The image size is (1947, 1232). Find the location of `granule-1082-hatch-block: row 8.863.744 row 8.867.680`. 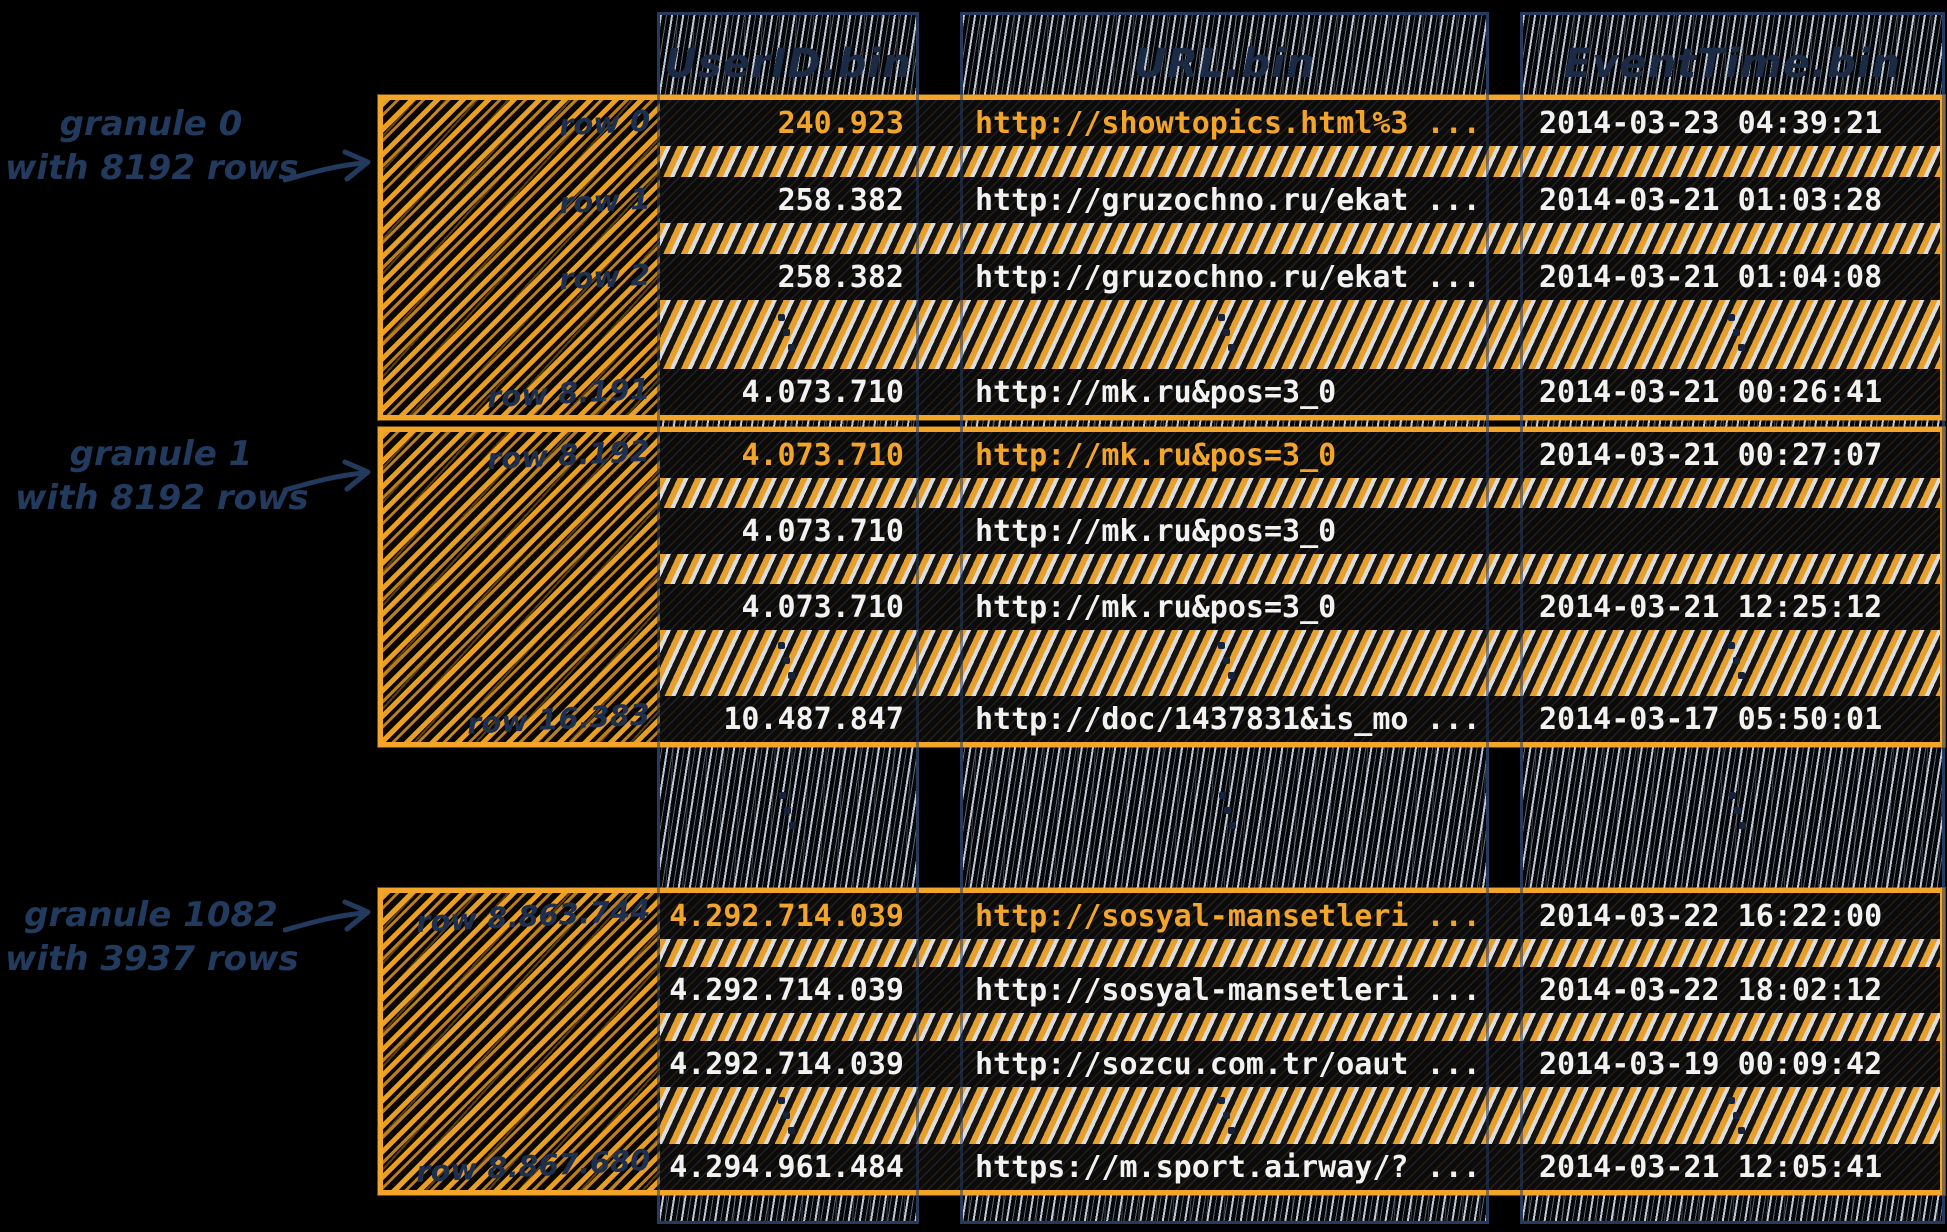

granule-1082-hatch-block: row 8.863.744 row 8.867.680 is located at coordinates (521, 1041).